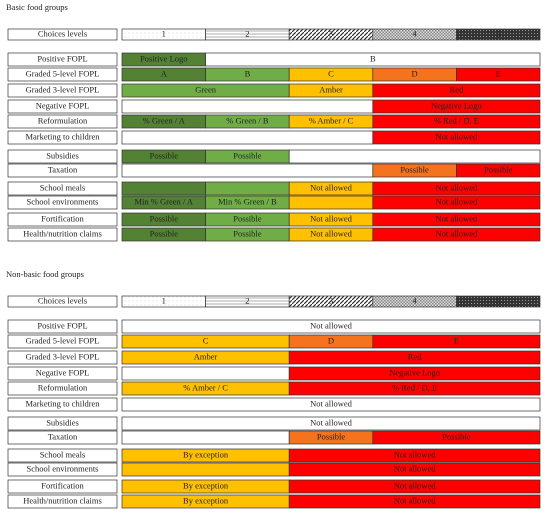 The width and height of the screenshot is (550, 519). Describe the element at coordinates (247, 300) in the screenshot. I see `level-label: 2` at that location.